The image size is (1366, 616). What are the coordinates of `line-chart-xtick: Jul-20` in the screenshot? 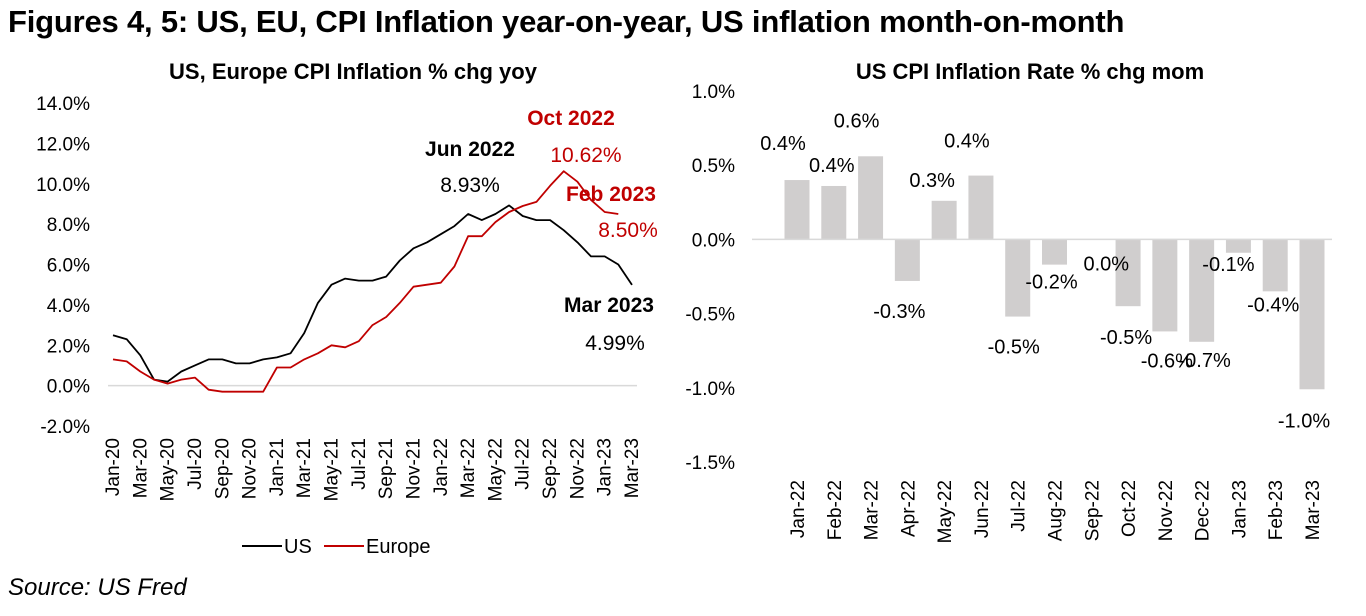 It's located at (195, 464).